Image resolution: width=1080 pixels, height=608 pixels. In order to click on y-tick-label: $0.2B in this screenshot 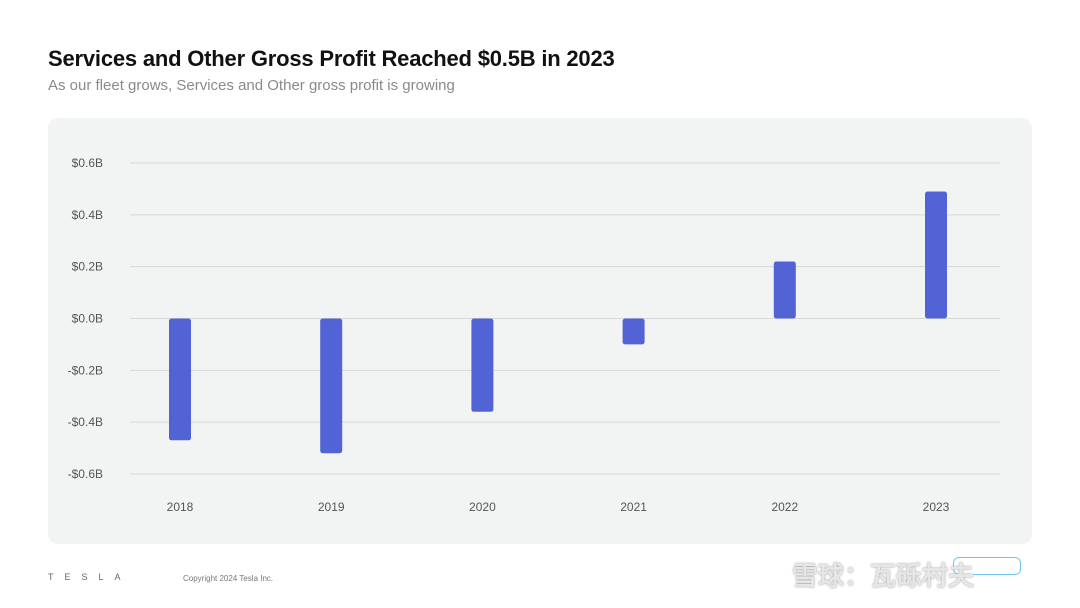, I will do `click(87, 267)`.